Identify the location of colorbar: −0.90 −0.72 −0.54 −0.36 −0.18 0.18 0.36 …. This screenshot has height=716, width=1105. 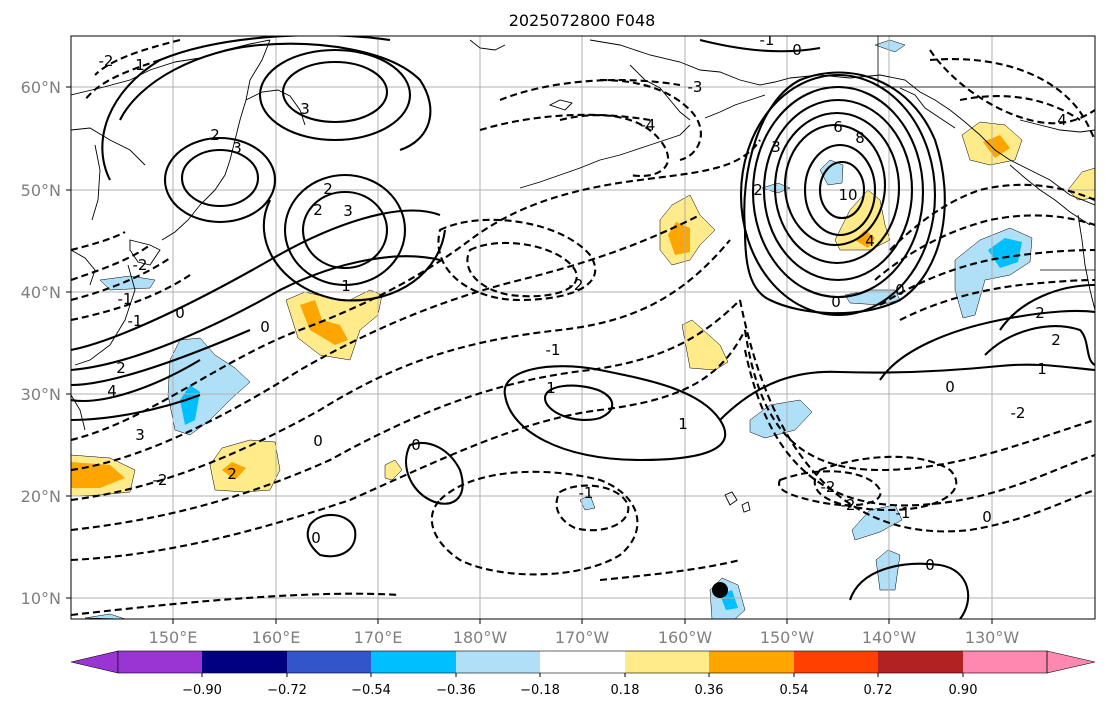
(583, 674).